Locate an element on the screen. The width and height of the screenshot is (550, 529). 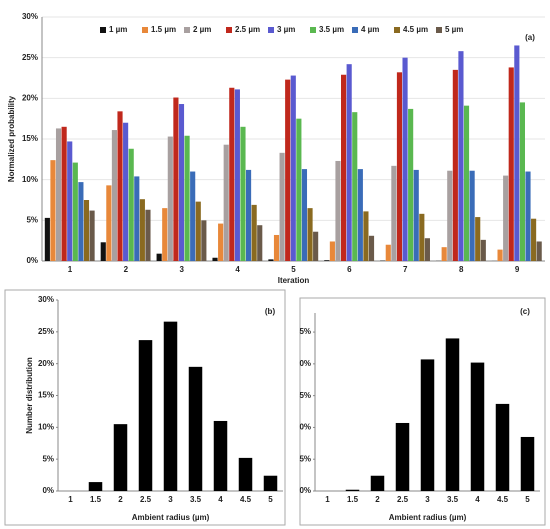
y-axis-label: Number distribution is located at coordinates (29, 395).